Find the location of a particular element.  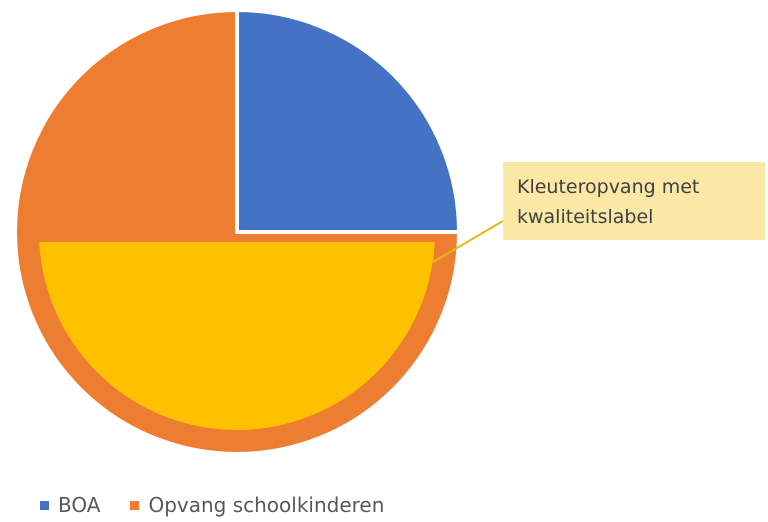

callout-label: Kleuteropvang met kwaliteitslabel is located at coordinates (634, 201).